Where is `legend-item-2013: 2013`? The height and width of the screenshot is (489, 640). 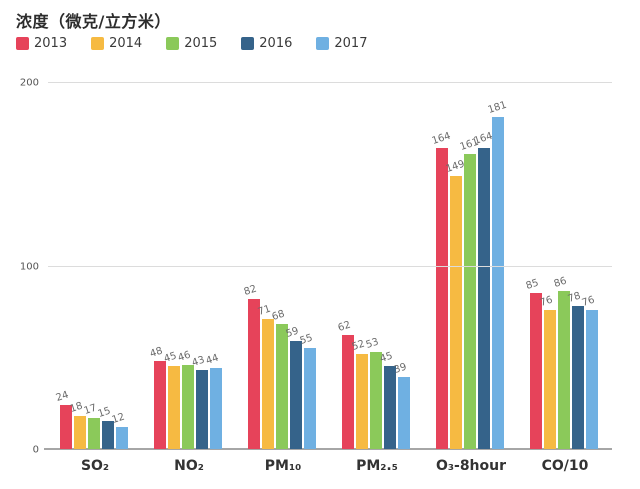 legend-item-2013: 2013 is located at coordinates (41, 43).